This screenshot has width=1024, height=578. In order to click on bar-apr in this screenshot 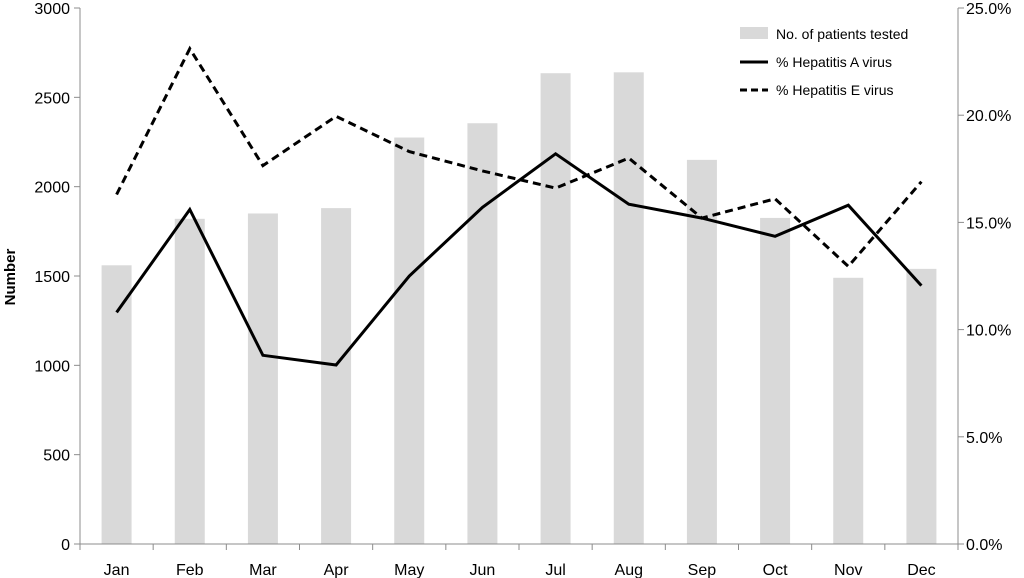, I will do `click(336, 376)`.